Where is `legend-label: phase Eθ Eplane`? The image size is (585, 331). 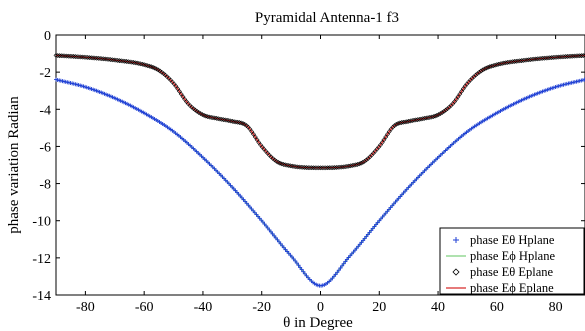
legend-label: phase Eθ Eplane is located at coordinates (511, 272).